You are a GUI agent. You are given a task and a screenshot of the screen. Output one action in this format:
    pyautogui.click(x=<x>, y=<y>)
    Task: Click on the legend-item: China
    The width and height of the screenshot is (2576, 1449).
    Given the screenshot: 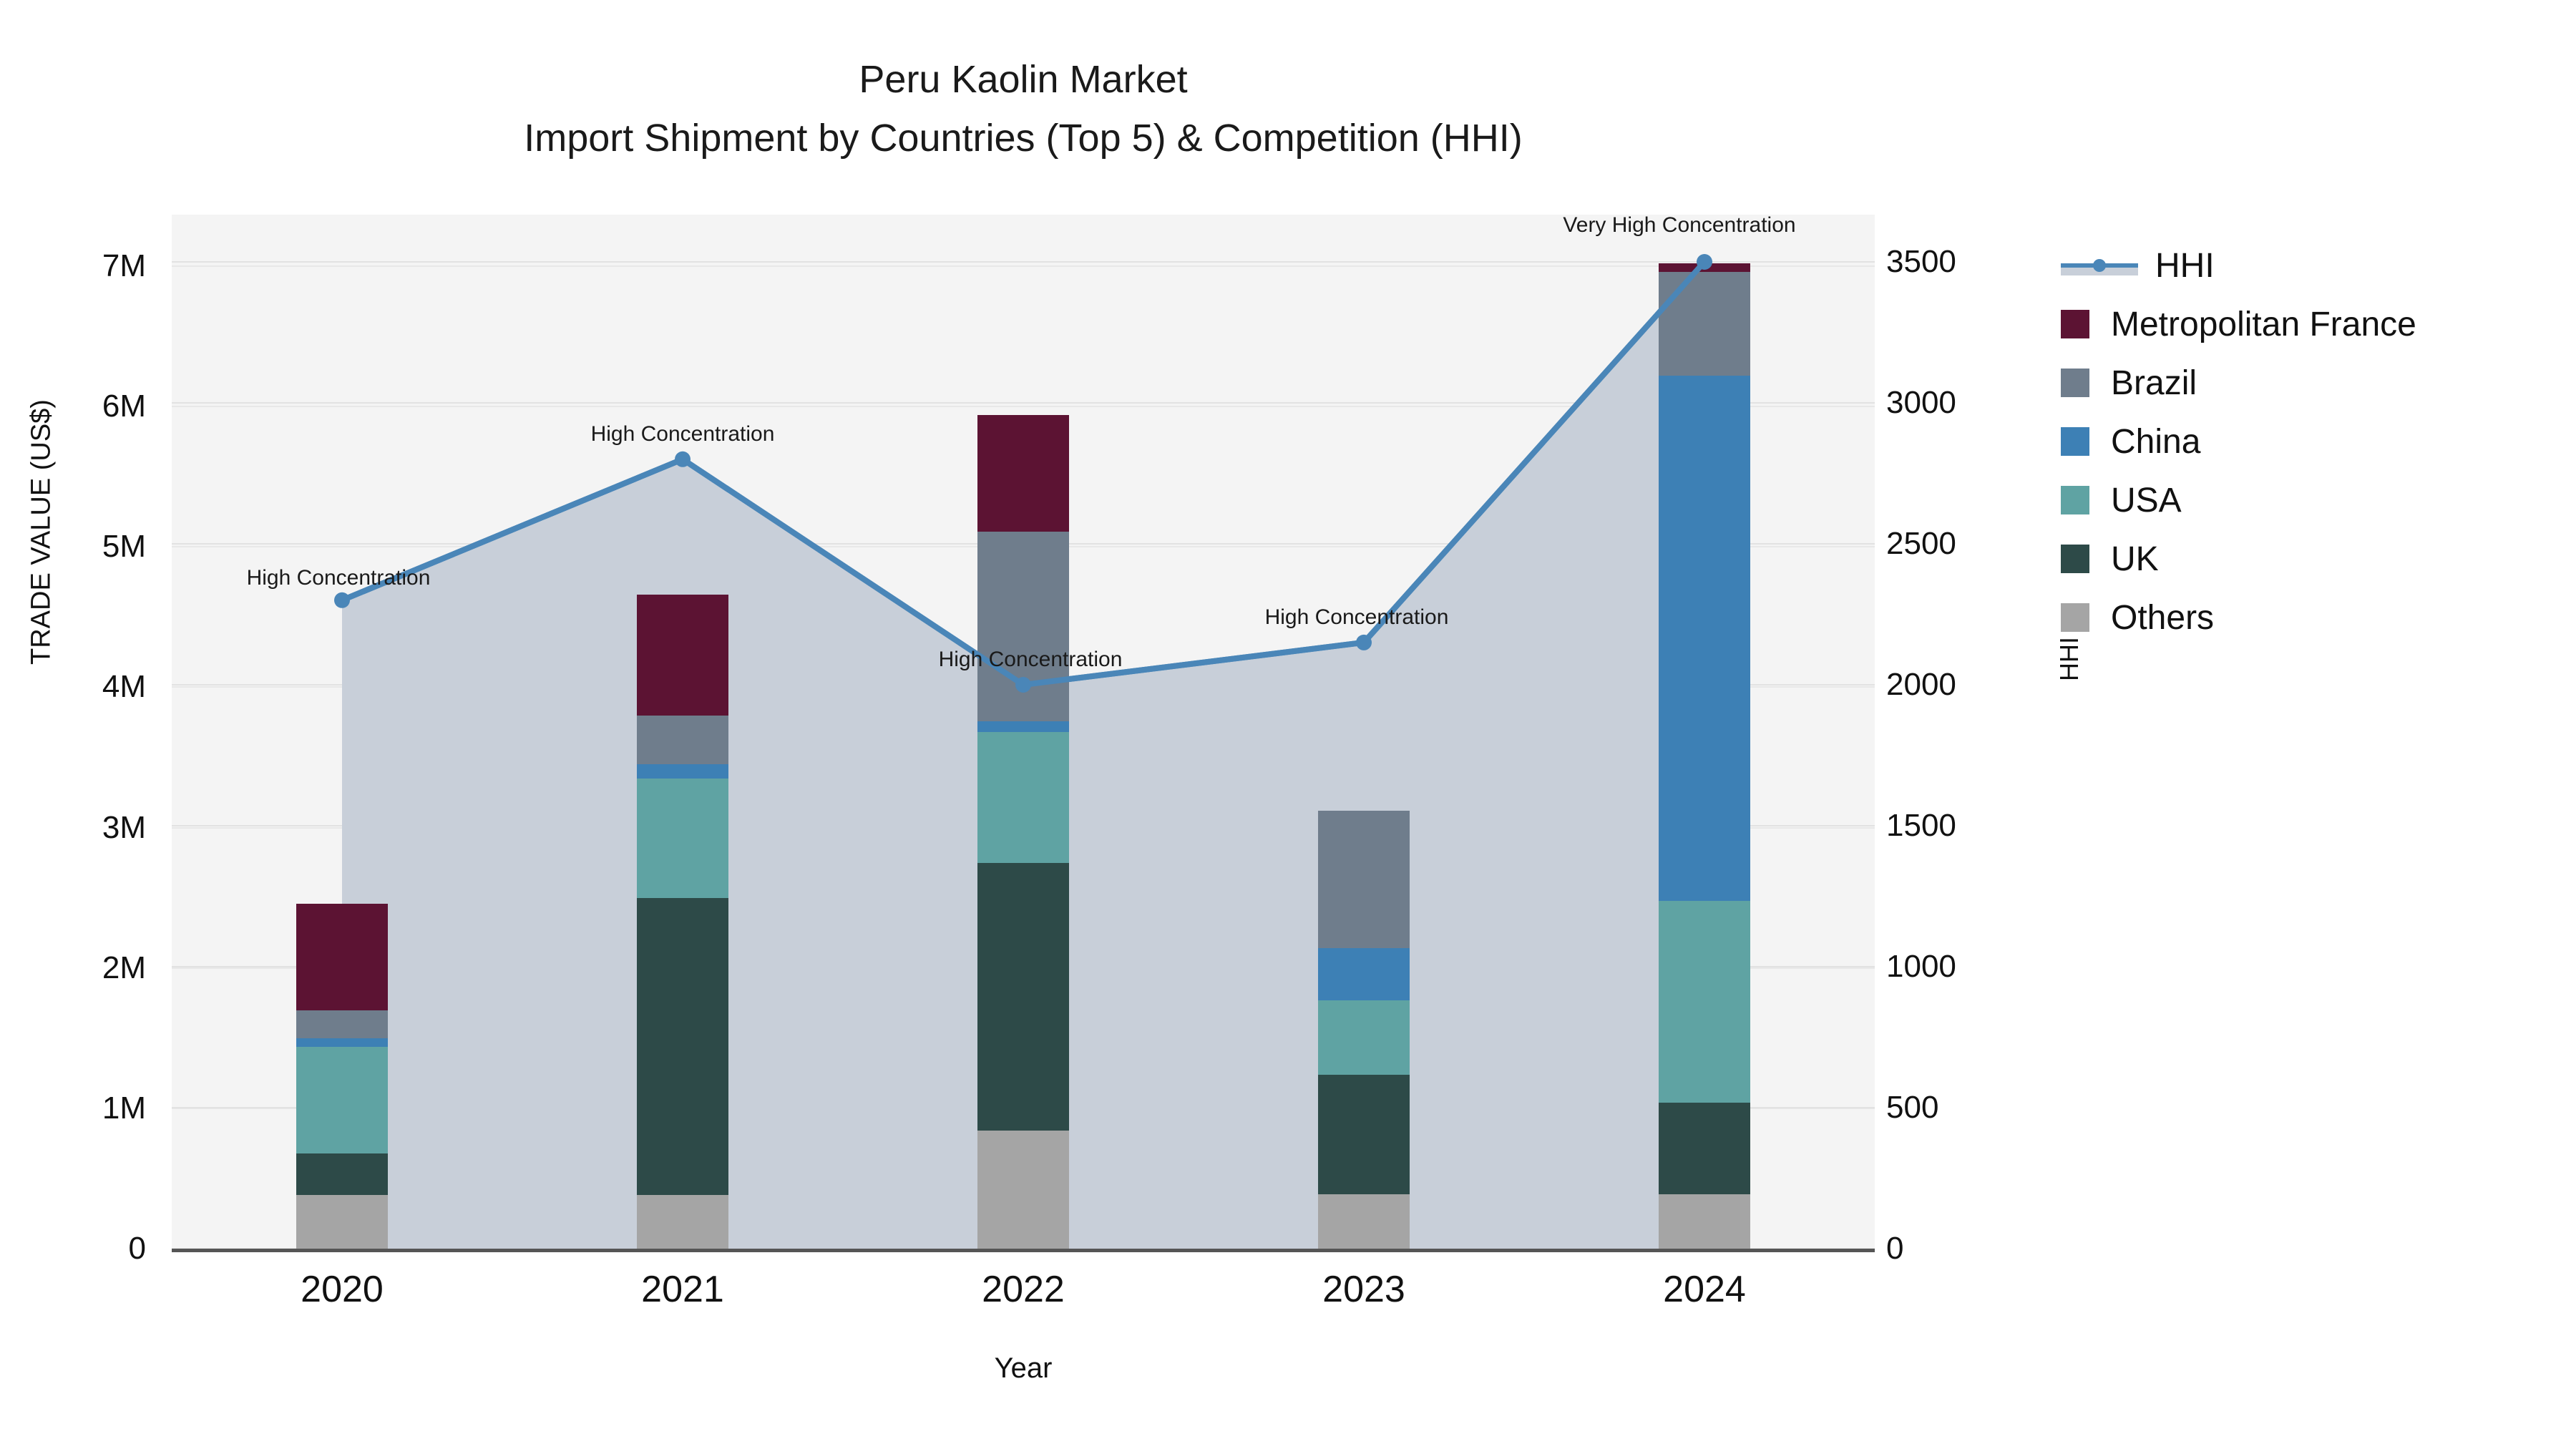 What is the action you would take?
    pyautogui.click(x=2311, y=442)
    